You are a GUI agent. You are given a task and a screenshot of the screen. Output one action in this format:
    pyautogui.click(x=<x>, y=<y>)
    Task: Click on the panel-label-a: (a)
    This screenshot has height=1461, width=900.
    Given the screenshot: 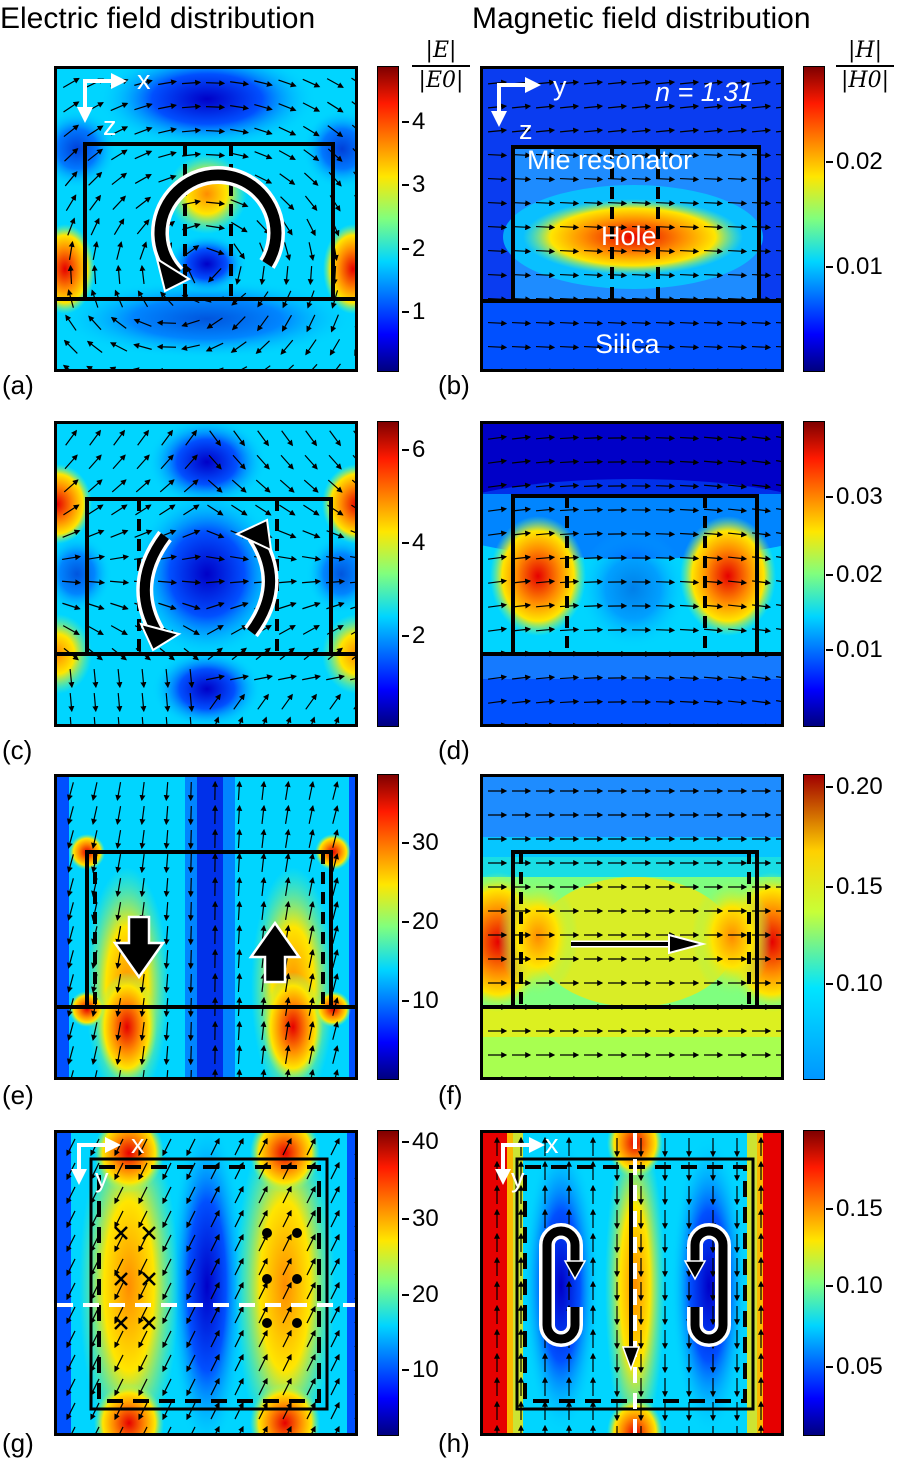 What is the action you would take?
    pyautogui.click(x=18, y=385)
    